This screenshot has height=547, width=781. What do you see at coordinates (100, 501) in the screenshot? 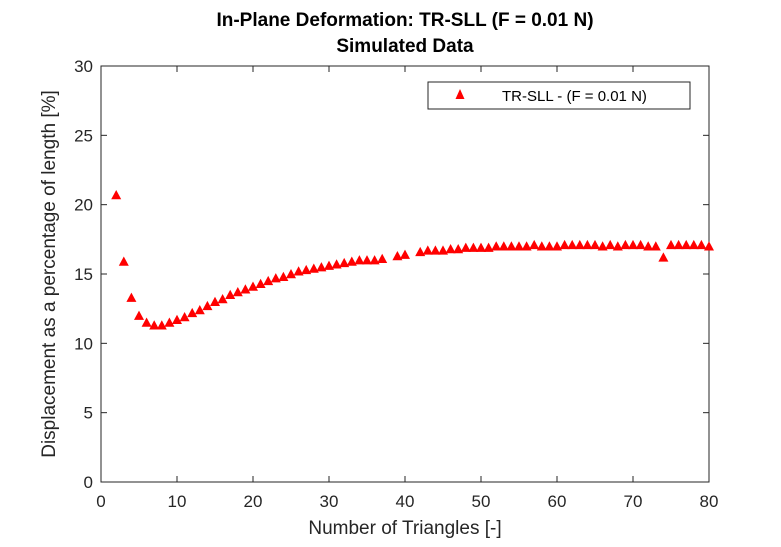
I see `x-tick-label: 0` at bounding box center [100, 501].